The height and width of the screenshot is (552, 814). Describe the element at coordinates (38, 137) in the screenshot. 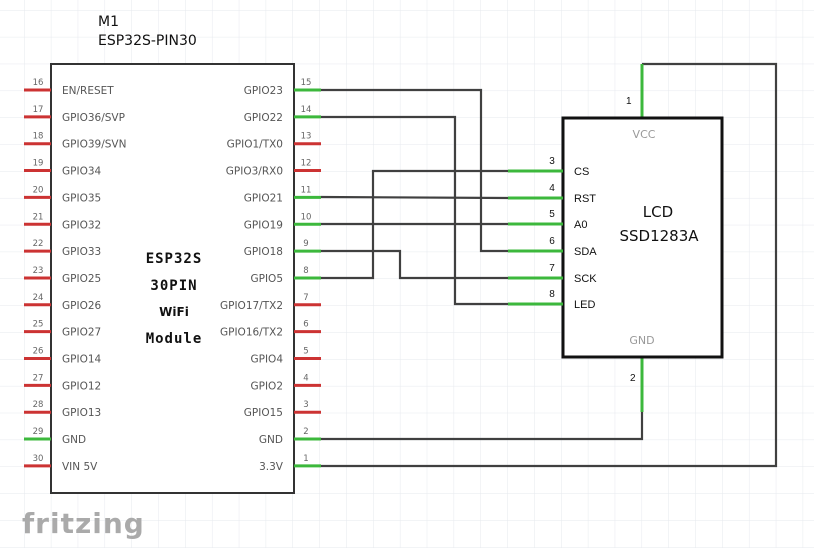

I see `esp-pin-number: 18` at that location.